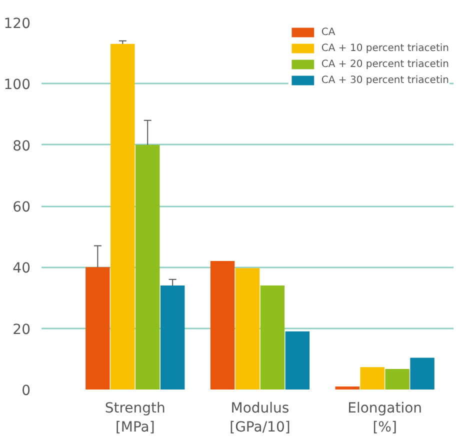 The image size is (458, 438). What do you see at coordinates (260, 418) in the screenshot?
I see `x-tick-label: Modulus [GPa/10]` at bounding box center [260, 418].